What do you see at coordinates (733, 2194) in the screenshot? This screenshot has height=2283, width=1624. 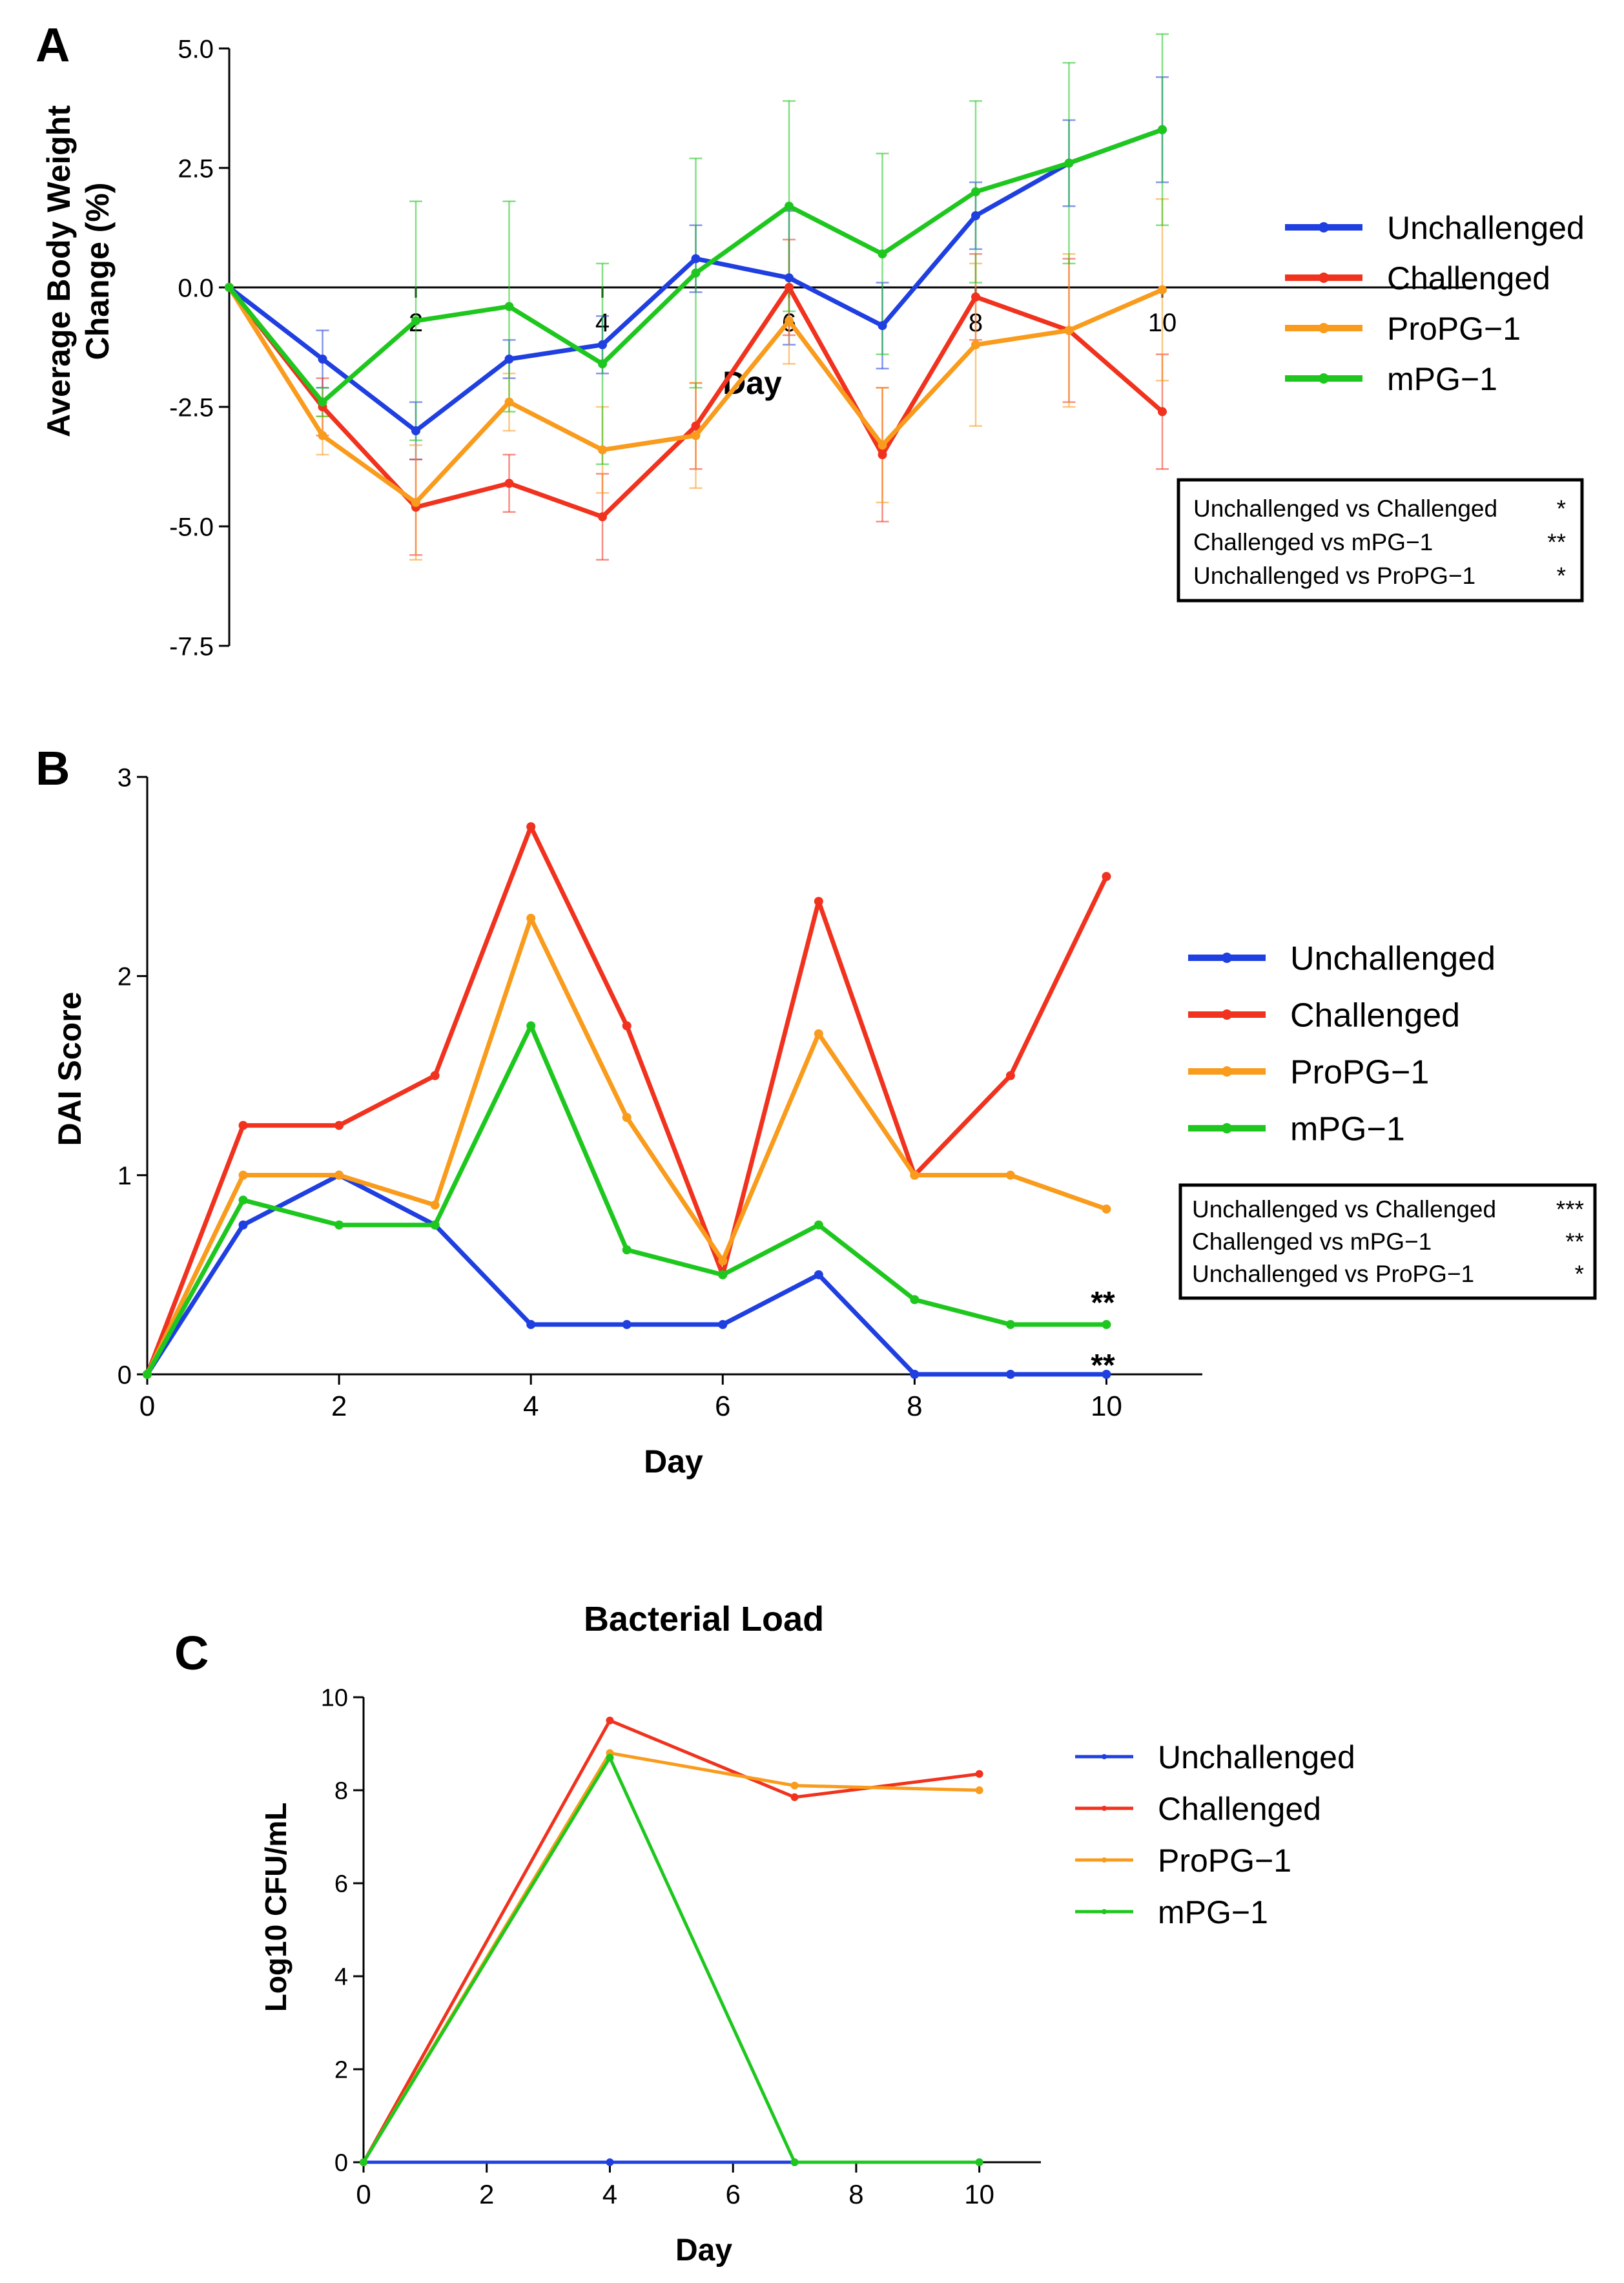 I see `panel-c-xtick-label: 6` at bounding box center [733, 2194].